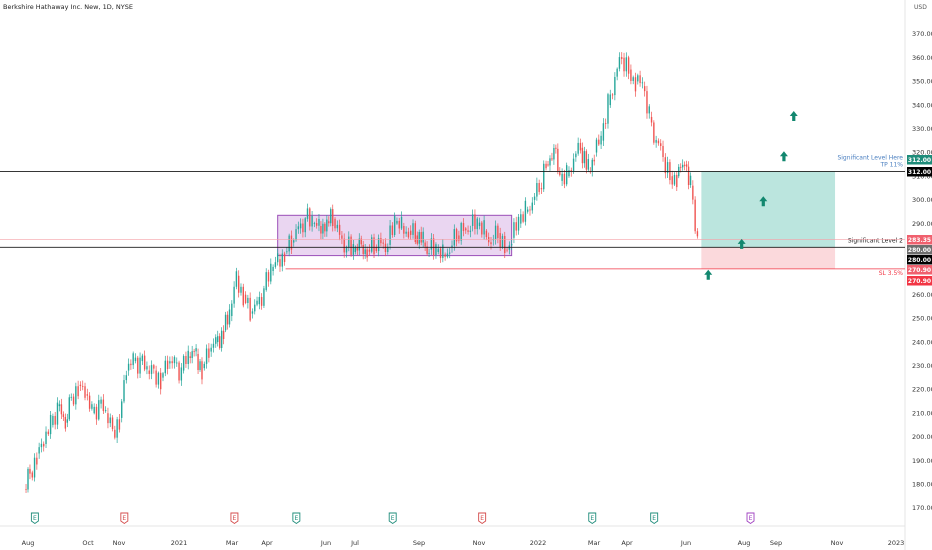  Describe the element at coordinates (922, 129) in the screenshot. I see `y-tick-label: 330.00` at that location.